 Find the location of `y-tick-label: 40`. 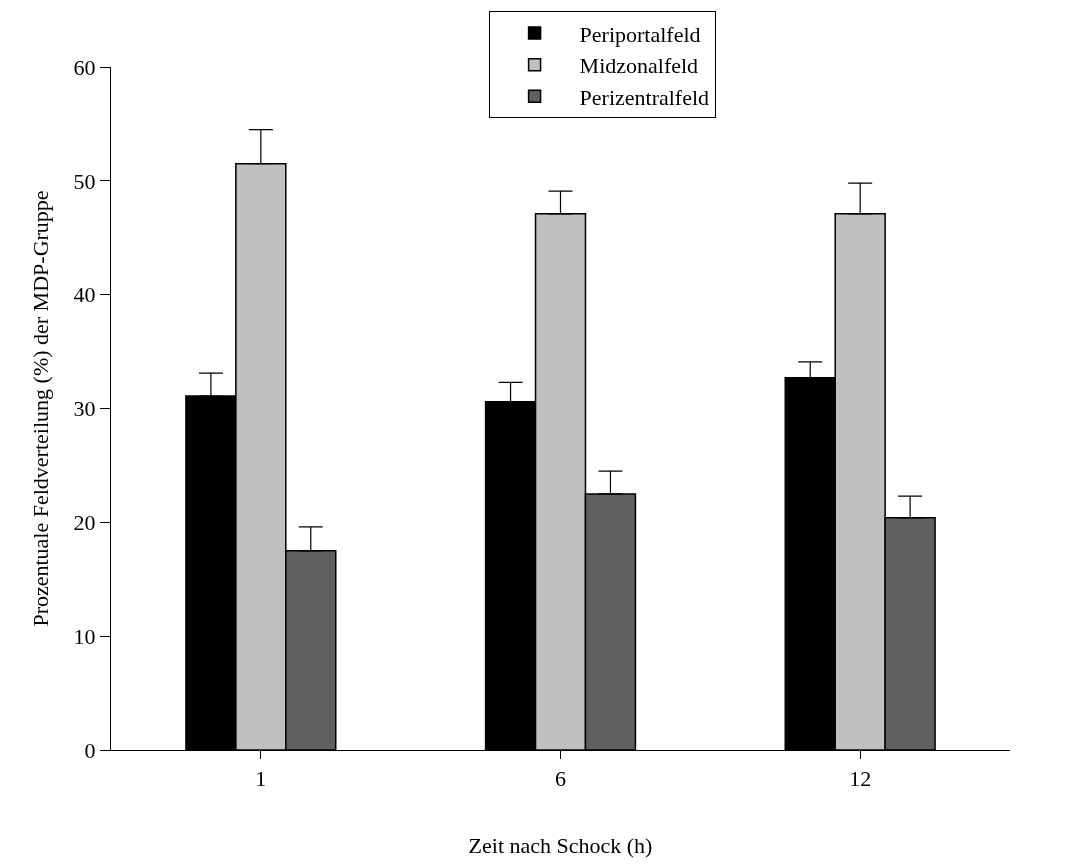

y-tick-label: 40 is located at coordinates (84, 295).